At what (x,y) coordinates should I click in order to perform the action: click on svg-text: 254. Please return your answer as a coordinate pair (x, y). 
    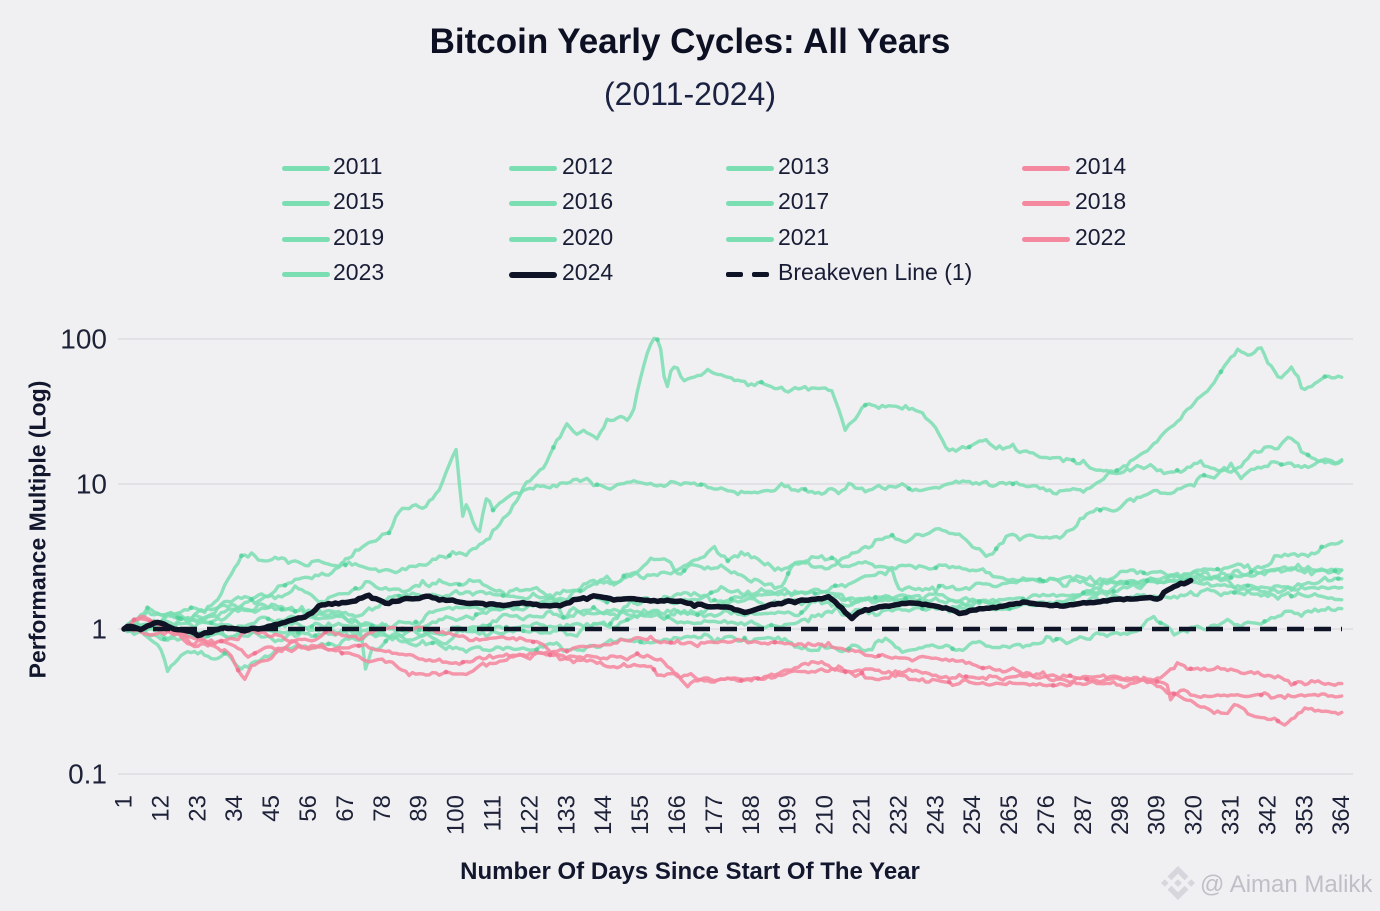
    Looking at the image, I should click on (972, 815).